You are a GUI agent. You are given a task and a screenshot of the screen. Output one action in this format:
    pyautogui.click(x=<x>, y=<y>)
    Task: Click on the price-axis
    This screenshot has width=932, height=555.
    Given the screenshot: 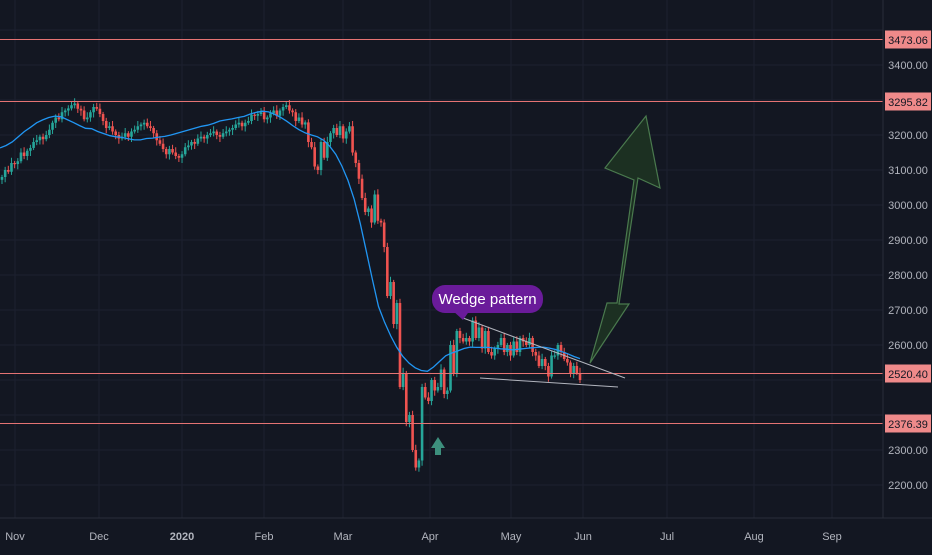 What is the action you would take?
    pyautogui.click(x=907, y=259)
    